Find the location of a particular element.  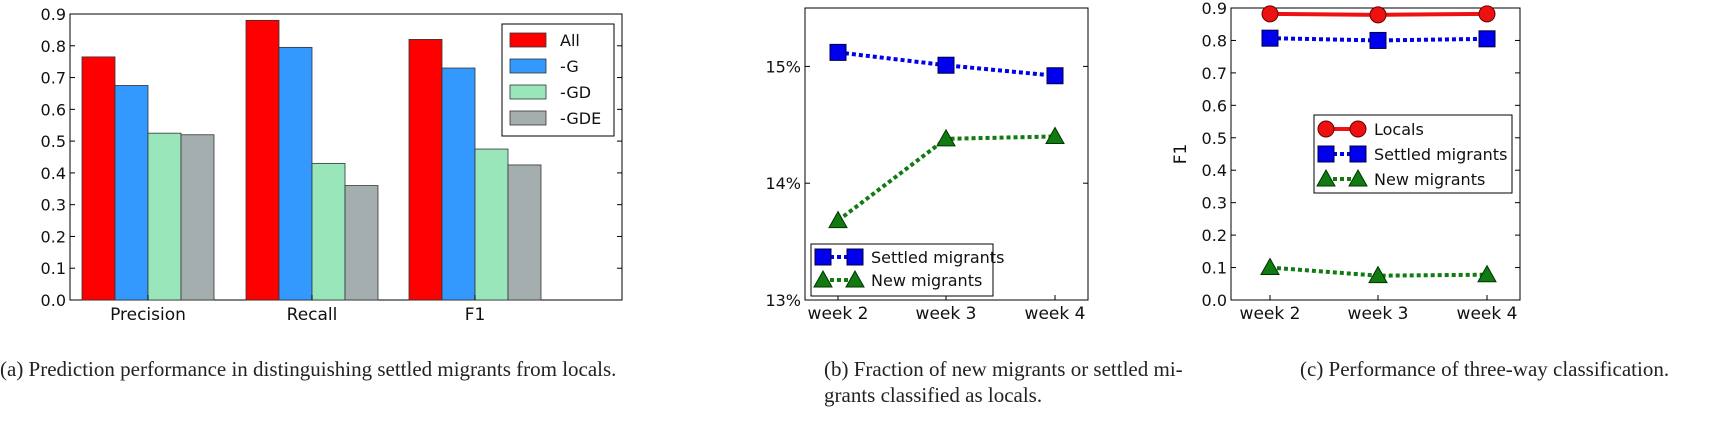

bar-gde-f1 is located at coordinates (524, 232).